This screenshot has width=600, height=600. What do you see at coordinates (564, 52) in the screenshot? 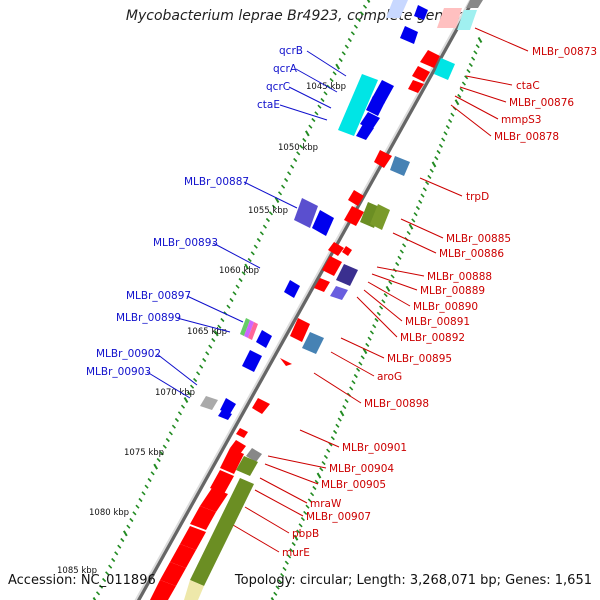
I see `gene-label: MLBr_00873` at bounding box center [564, 52].